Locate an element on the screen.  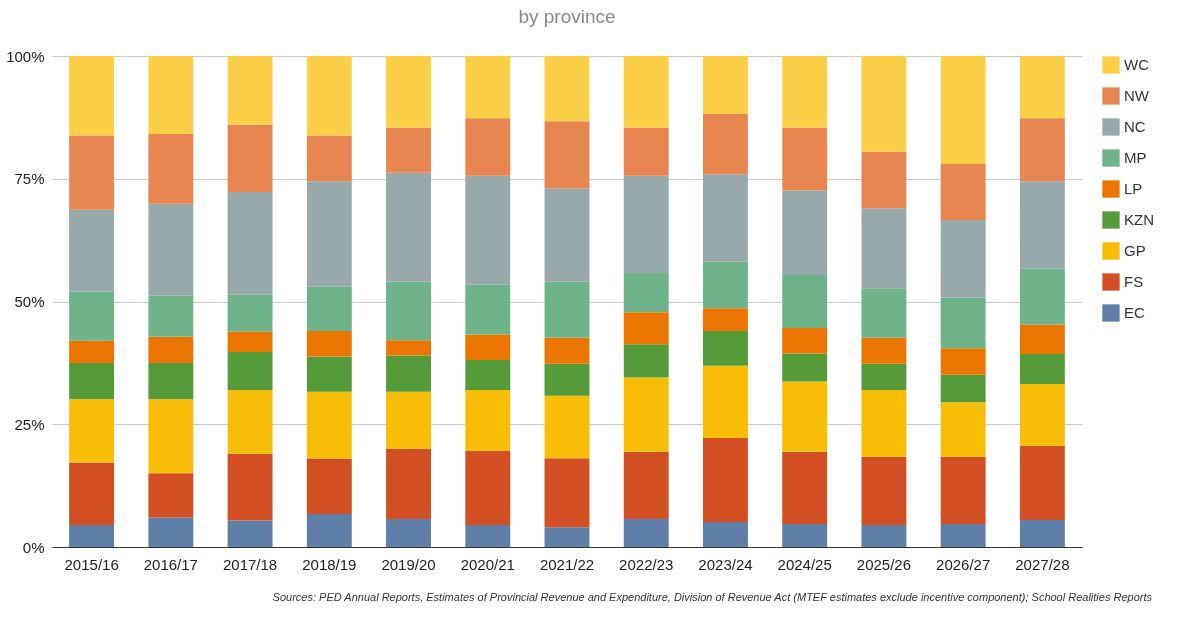
chart-title: by province is located at coordinates (567, 16).